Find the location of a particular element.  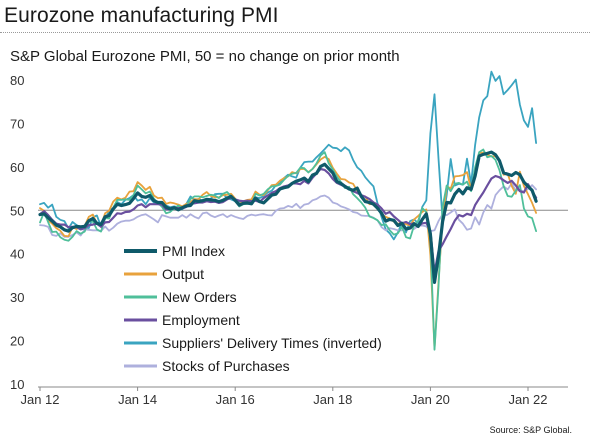

y-tick-label: 10 is located at coordinates (17, 384).